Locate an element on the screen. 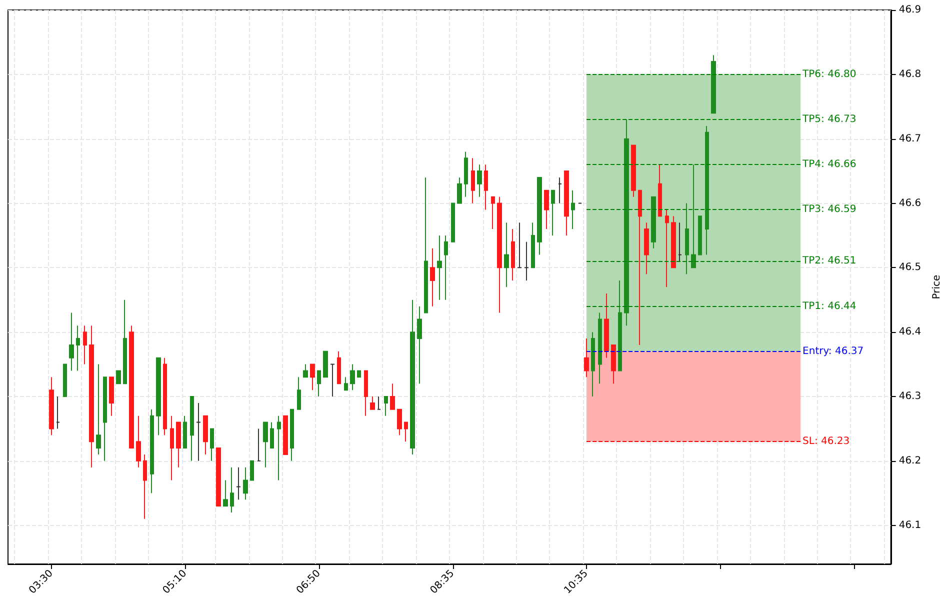 The height and width of the screenshot is (605, 950). y-tick-label: 46.6 is located at coordinates (910, 203).